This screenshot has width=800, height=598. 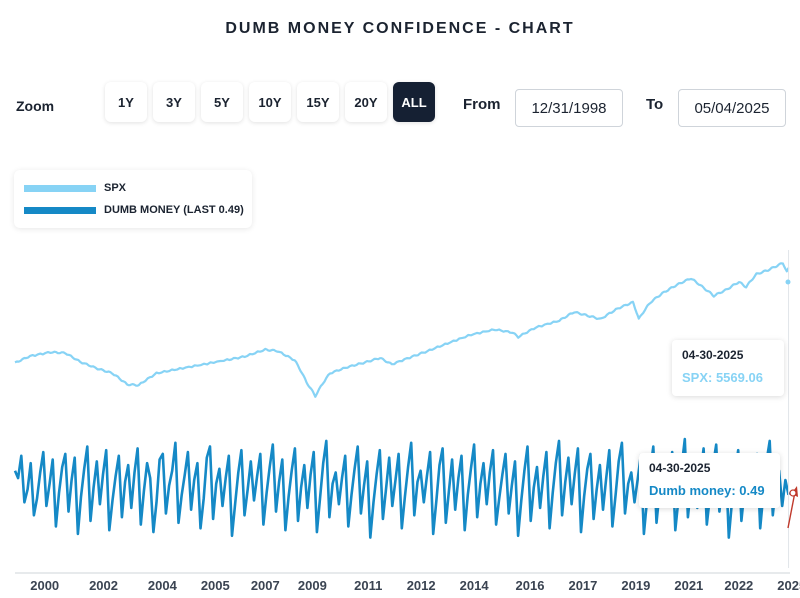 I want to click on legend-dumb-money-label: DUMB MONEY (LAST 0.49), so click(x=174, y=210).